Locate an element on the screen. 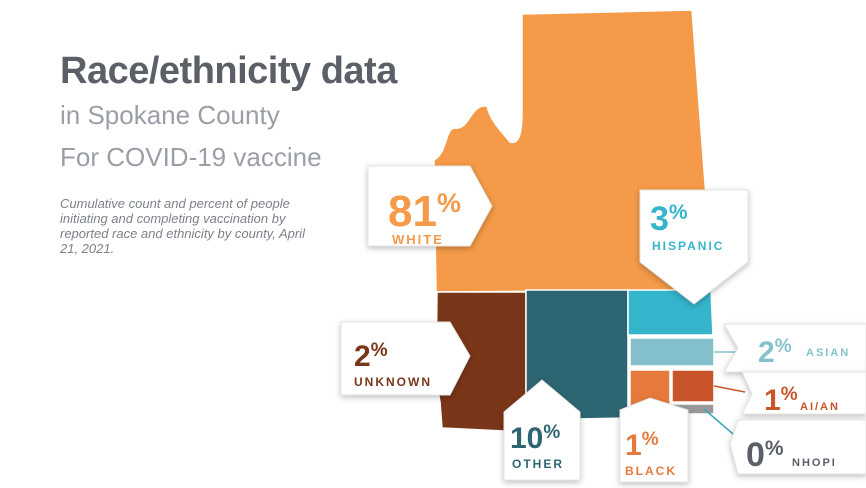  callout-box-other is located at coordinates (542, 430).